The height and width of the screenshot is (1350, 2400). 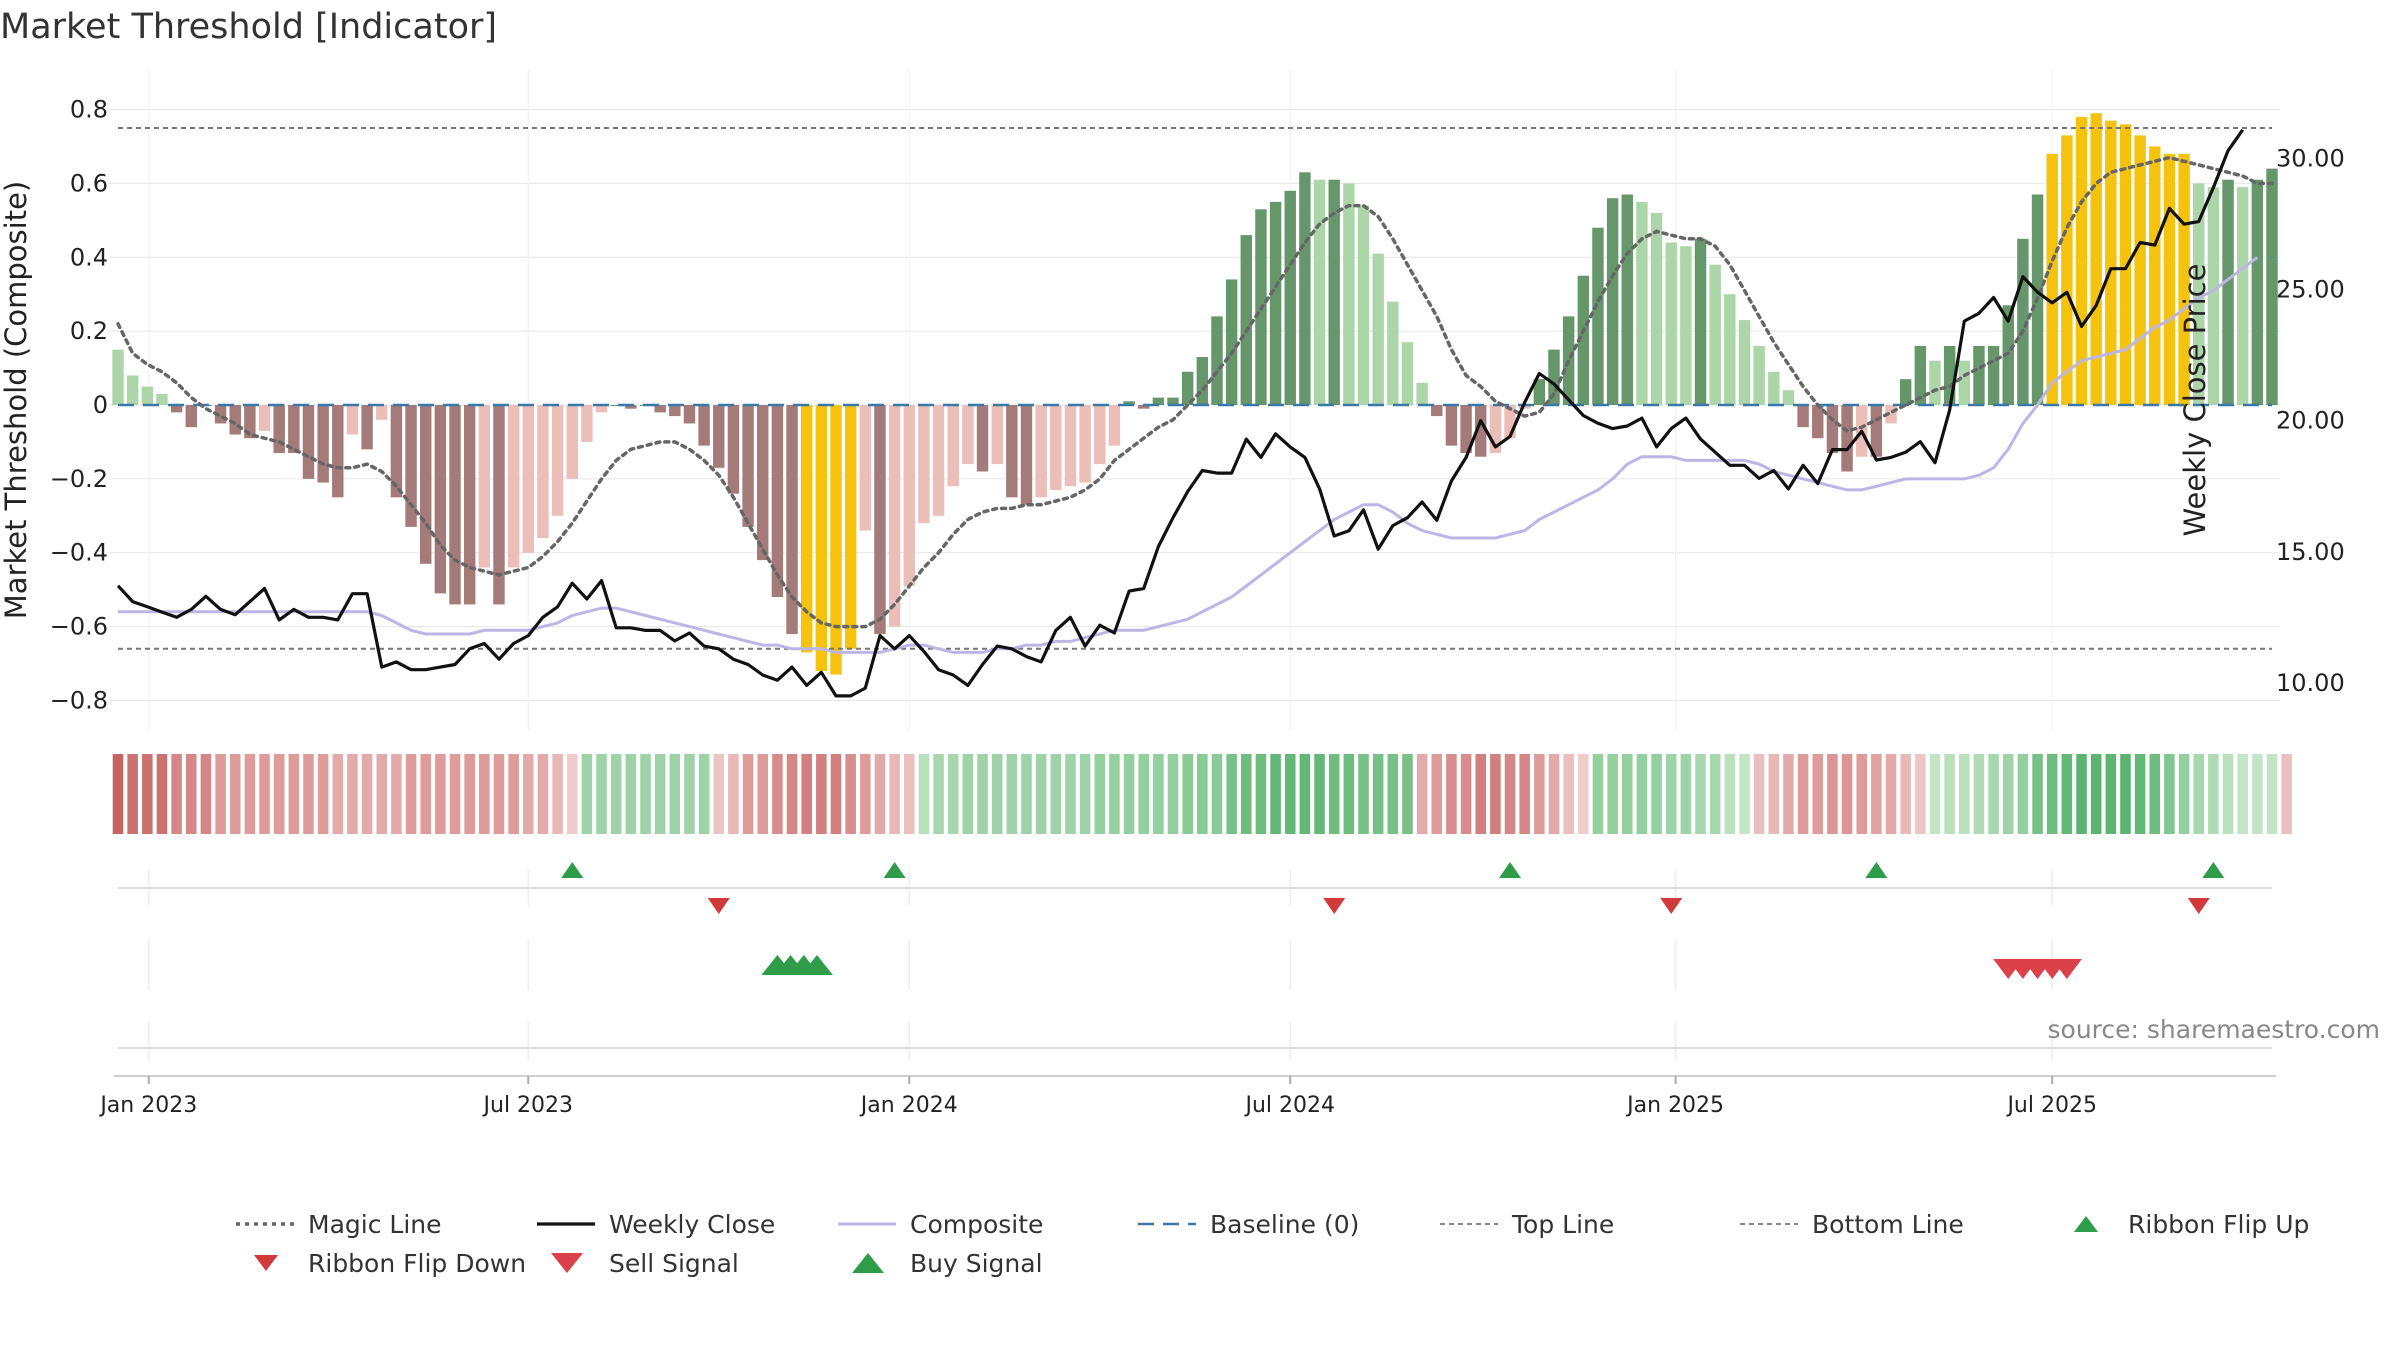 I want to click on ribbon, so click(x=1202, y=794).